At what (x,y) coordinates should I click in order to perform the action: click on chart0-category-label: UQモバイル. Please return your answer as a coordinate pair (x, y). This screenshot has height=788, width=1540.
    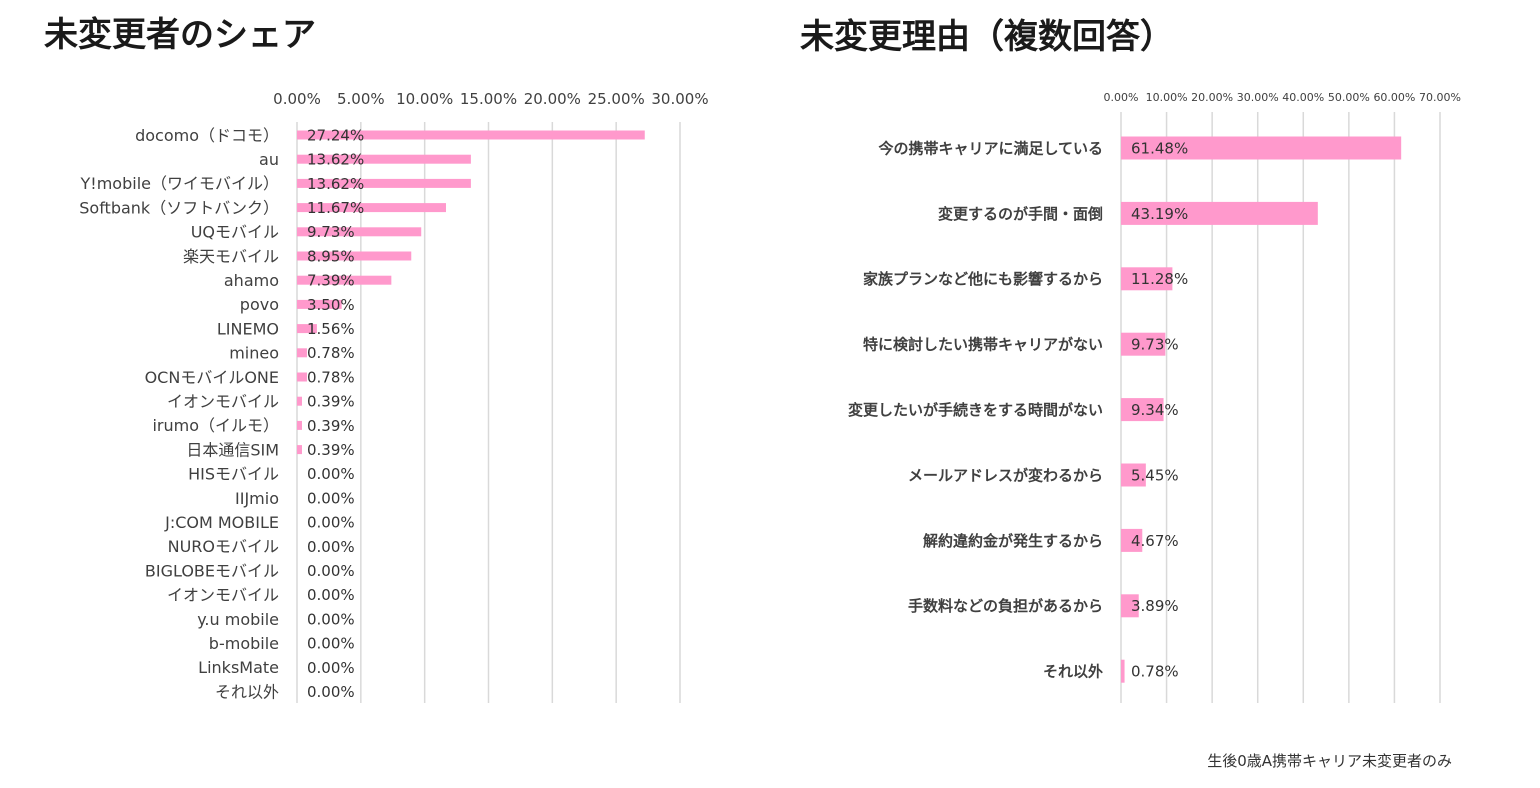
    Looking at the image, I should click on (235, 232).